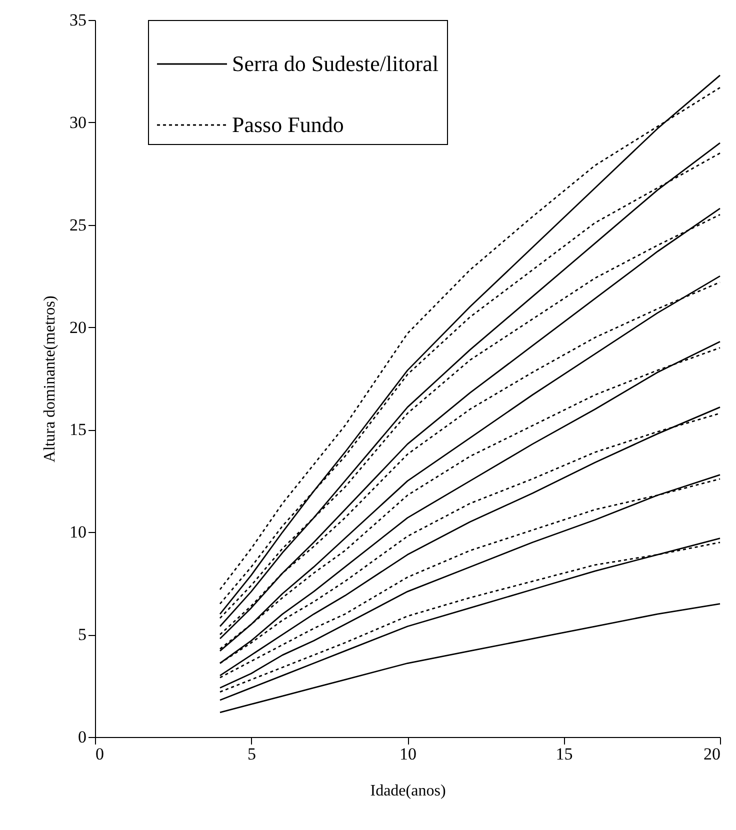 This screenshot has height=830, width=736. What do you see at coordinates (335, 63) in the screenshot?
I see `legend-label: Serra do Sudeste/litoral` at bounding box center [335, 63].